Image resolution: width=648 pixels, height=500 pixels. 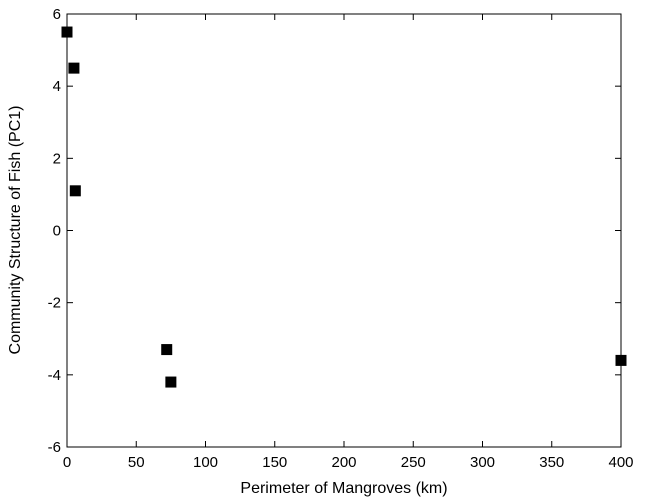 I want to click on x-tick-label: 50, so click(x=136, y=462).